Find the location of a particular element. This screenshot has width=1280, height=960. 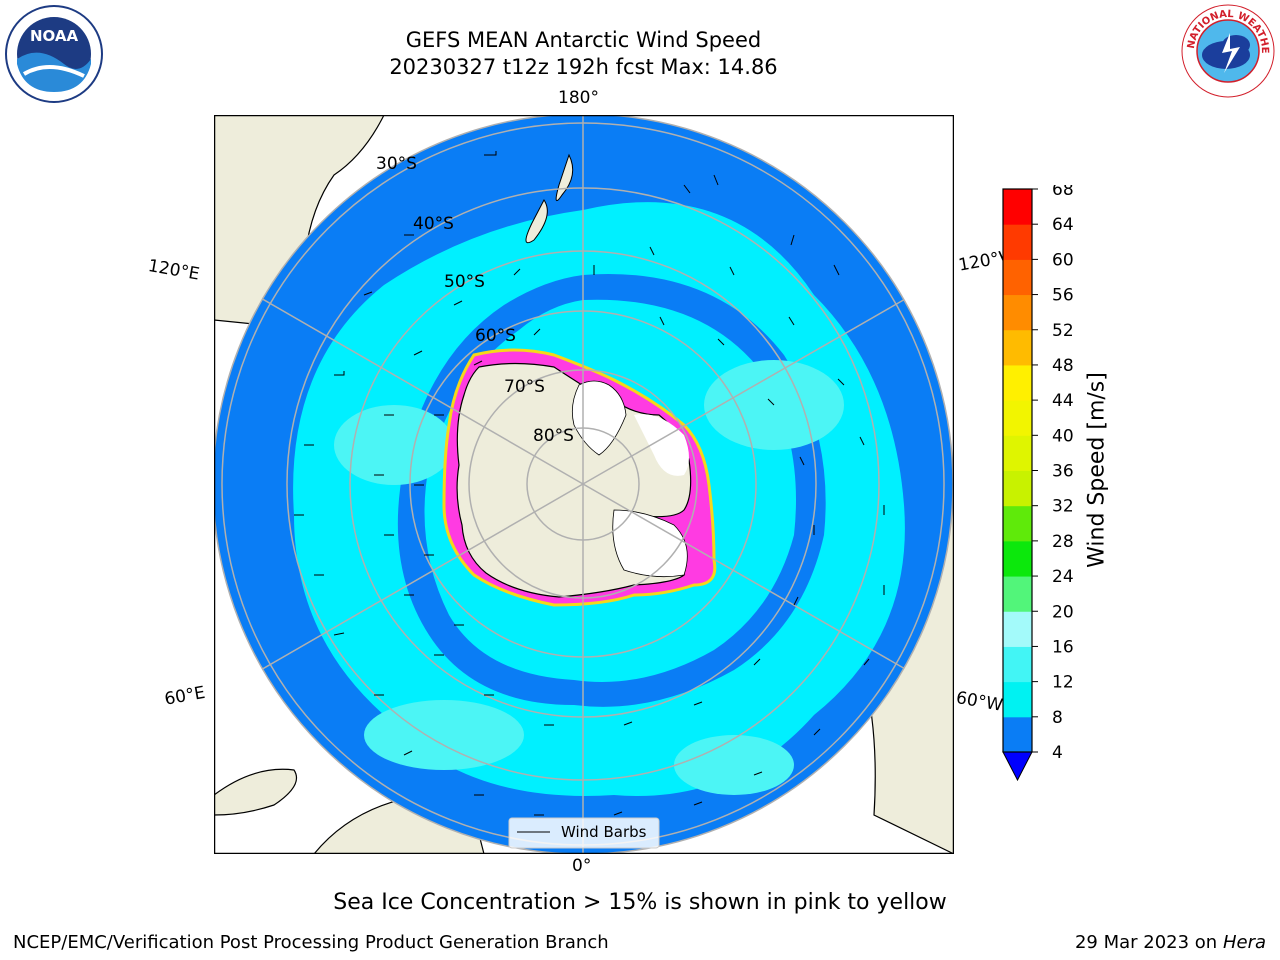

colorbar: 4 8 12 16 20 24 28 32 36 40 44 48 52 56 60 64 68 is located at coordinates (1055, 485).